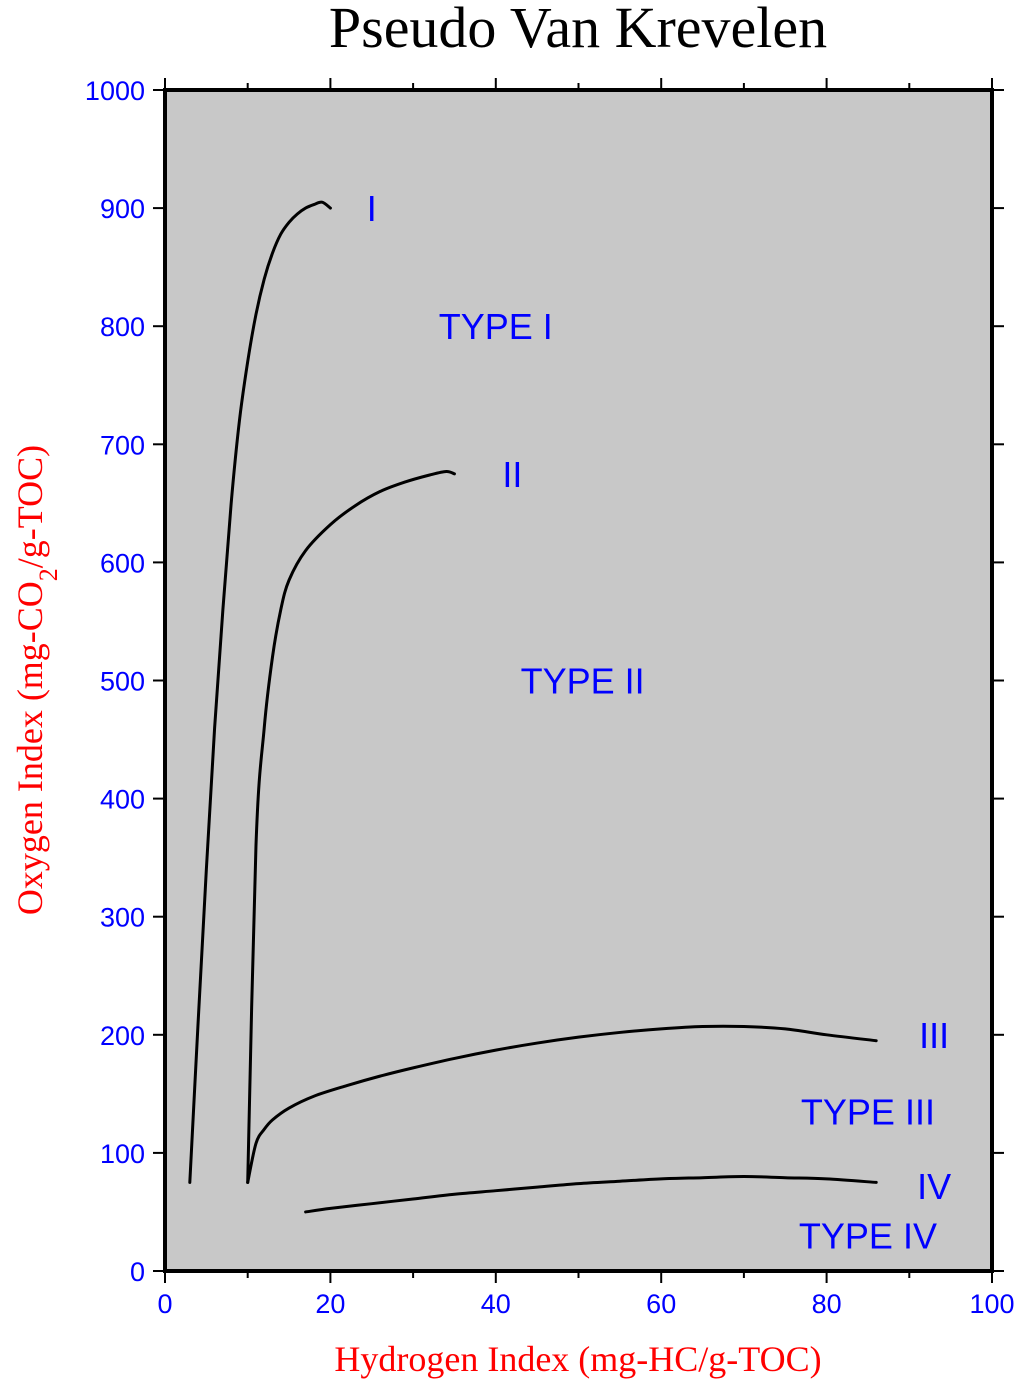 Image resolution: width=1018 pixels, height=1383 pixels. I want to click on y-tick-label: 800, so click(122, 327).